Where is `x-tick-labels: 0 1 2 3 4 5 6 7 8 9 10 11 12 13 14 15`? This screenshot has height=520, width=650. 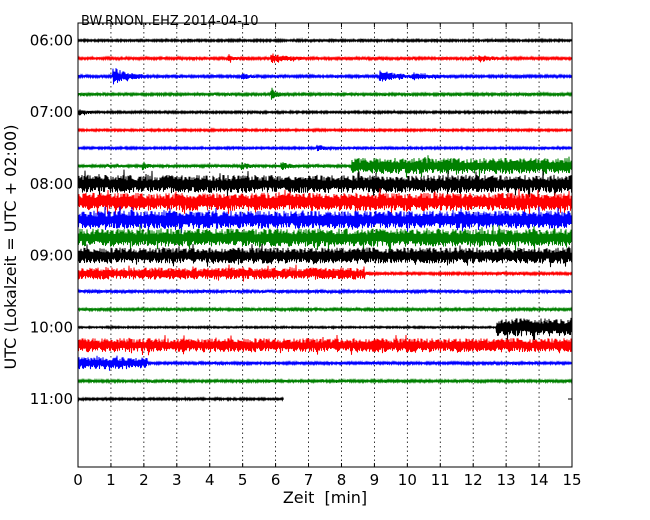
x-tick-labels: 0 1 2 3 4 5 6 7 8 9 10 11 12 13 14 15 is located at coordinates (327, 480).